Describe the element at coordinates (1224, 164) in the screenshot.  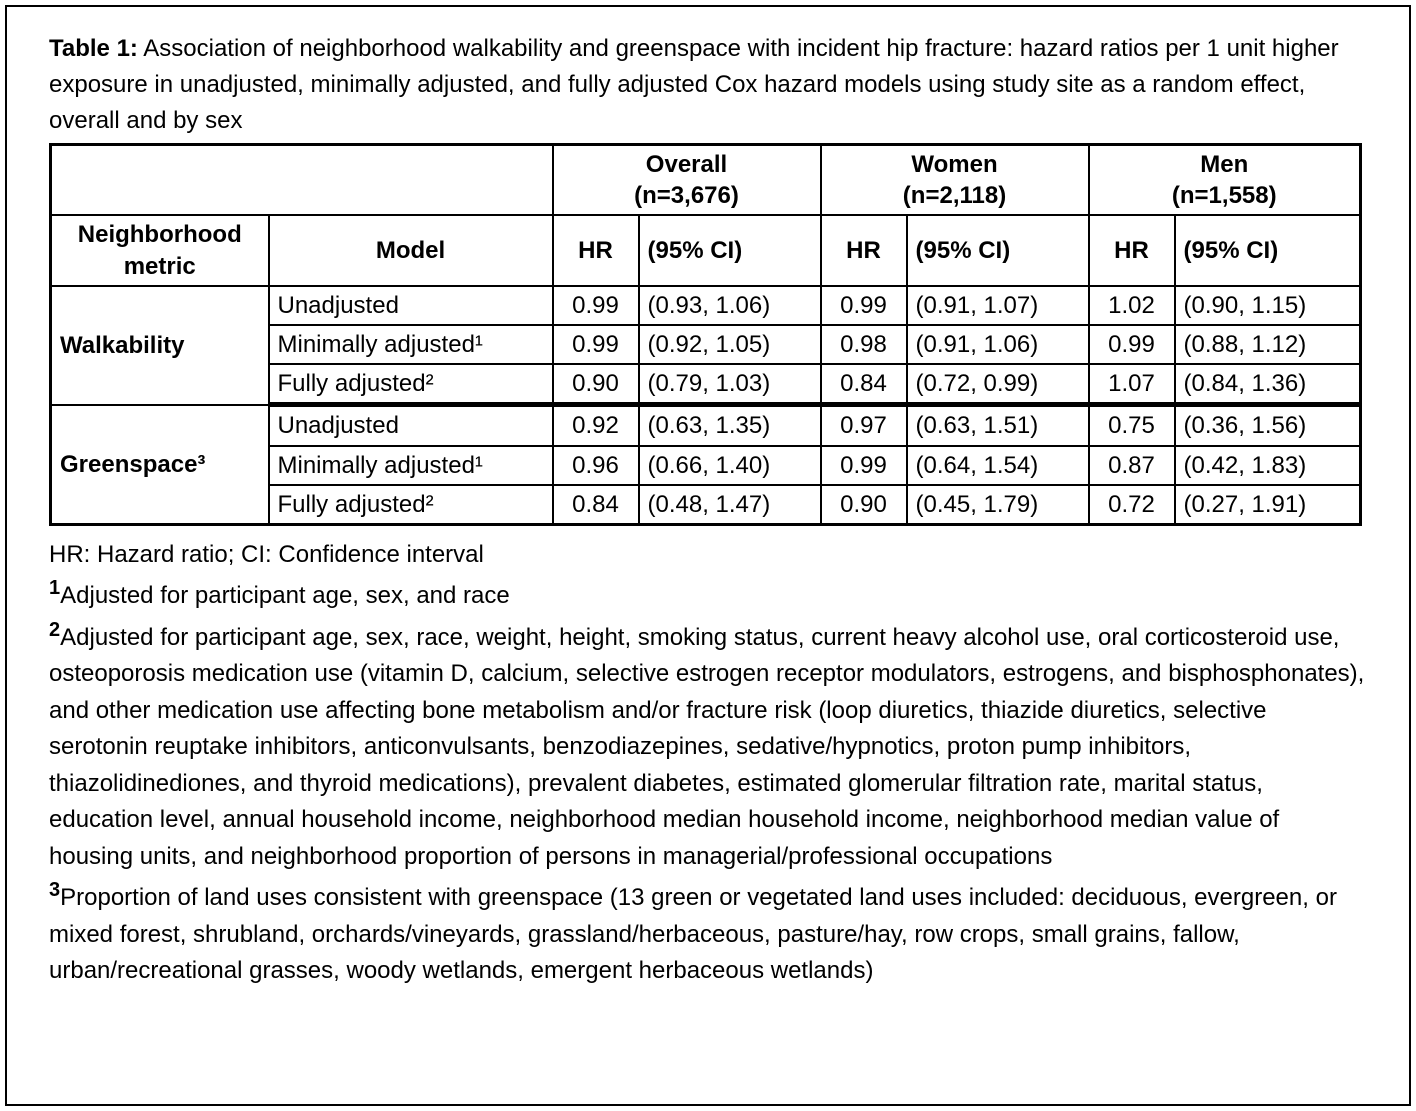
I see `group-label: Men` at that location.